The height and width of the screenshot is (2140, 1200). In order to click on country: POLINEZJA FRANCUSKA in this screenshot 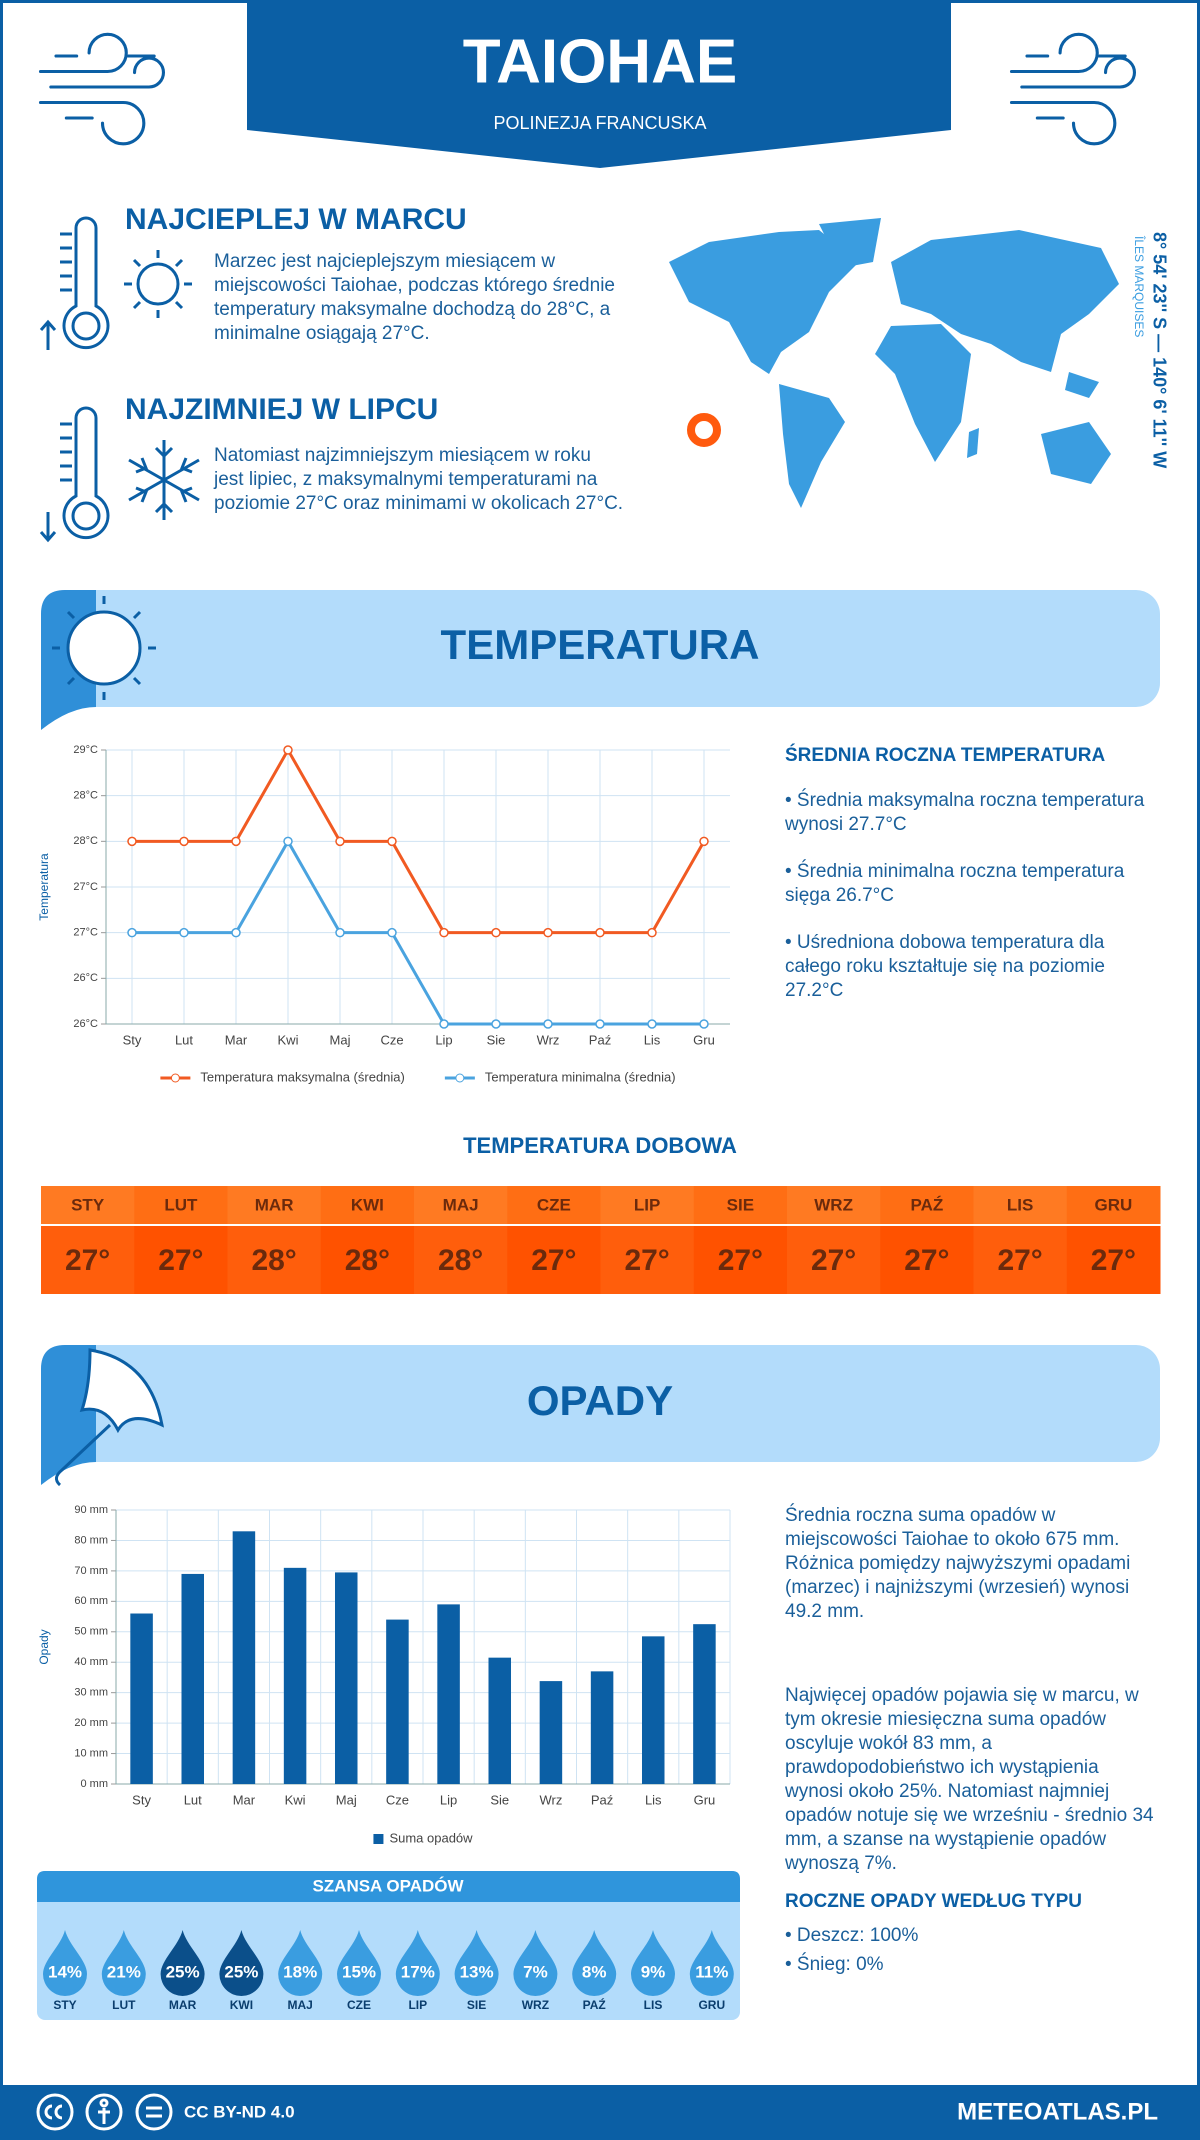, I will do `click(599, 123)`.